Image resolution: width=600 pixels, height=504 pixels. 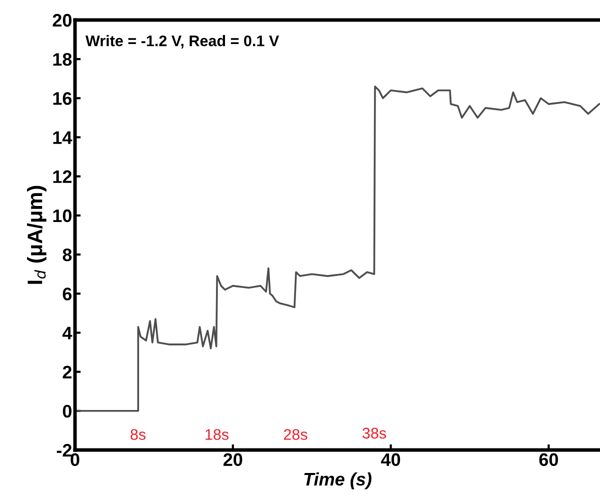 What do you see at coordinates (67, 411) in the screenshot?
I see `y-tick-label: 0` at bounding box center [67, 411].